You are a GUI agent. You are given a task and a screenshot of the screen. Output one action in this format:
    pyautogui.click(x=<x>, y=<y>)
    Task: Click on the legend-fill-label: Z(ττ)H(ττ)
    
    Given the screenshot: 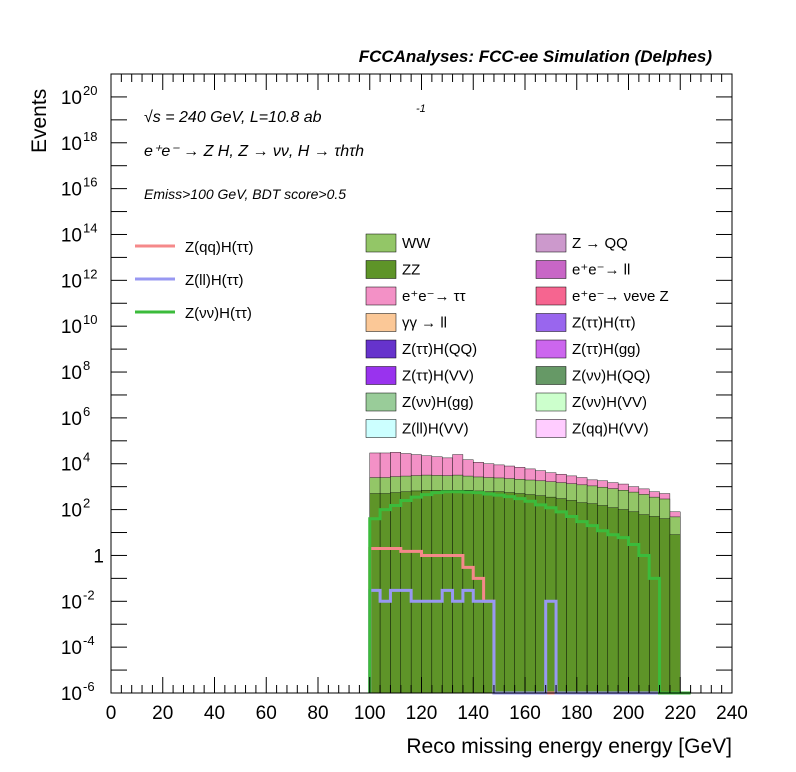 What is the action you would take?
    pyautogui.click(x=604, y=323)
    